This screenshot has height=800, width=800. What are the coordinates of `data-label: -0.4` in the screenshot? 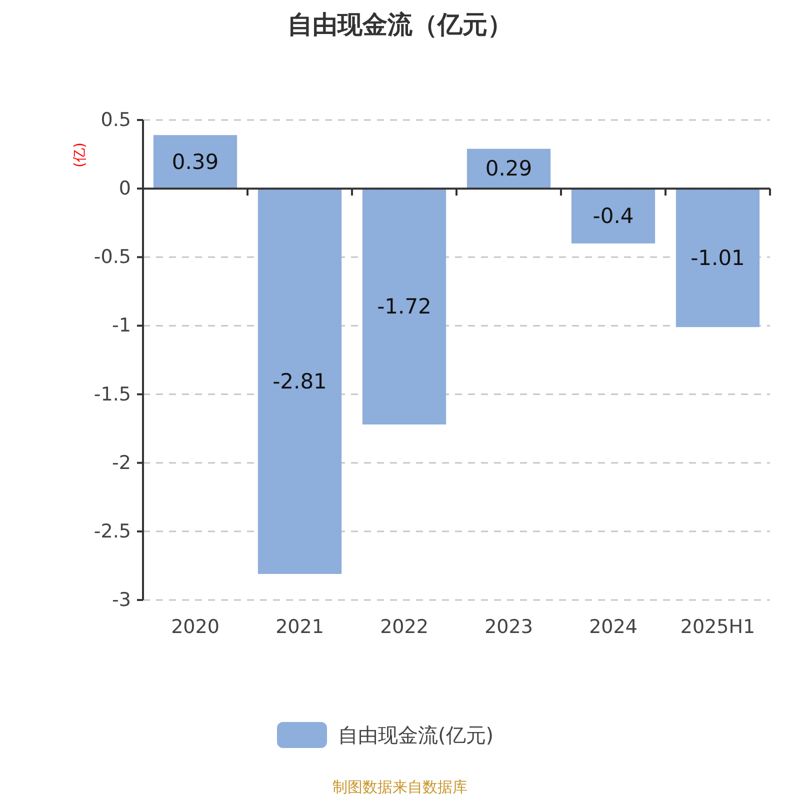 It's located at (613, 216).